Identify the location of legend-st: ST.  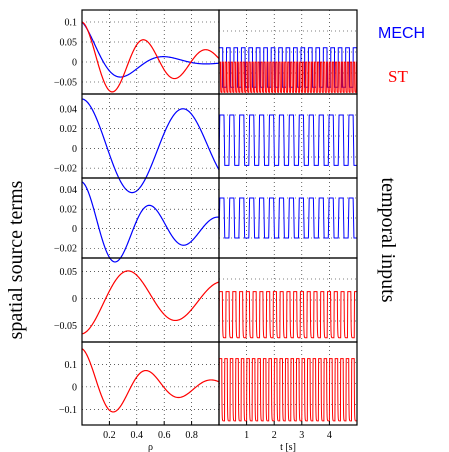
(398, 76).